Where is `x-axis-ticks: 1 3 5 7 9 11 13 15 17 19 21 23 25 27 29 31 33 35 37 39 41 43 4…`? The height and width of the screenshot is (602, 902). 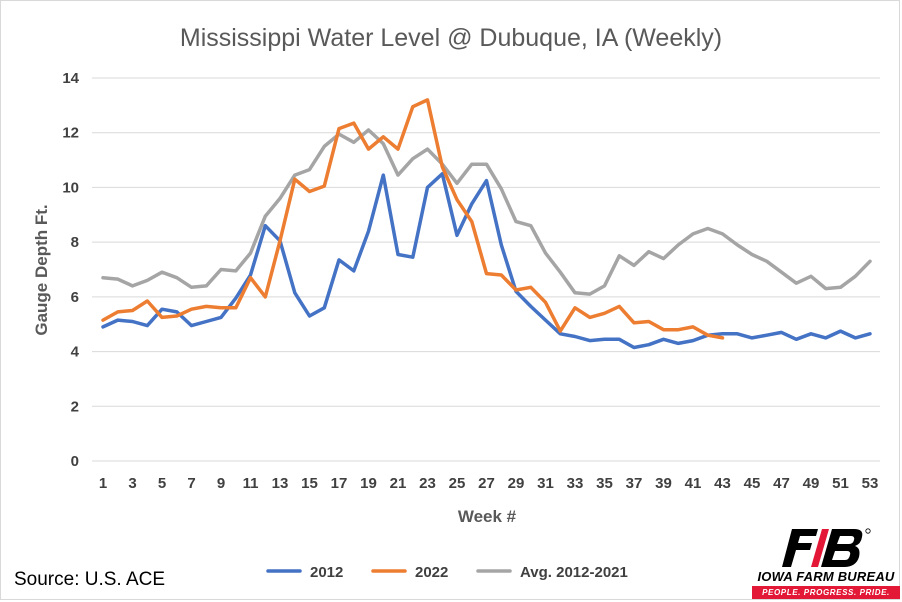 x-axis-ticks: 1 3 5 7 9 11 13 15 17 19 21 23 25 27 29 31 33 35 37 39 41 43 4… is located at coordinates (489, 483).